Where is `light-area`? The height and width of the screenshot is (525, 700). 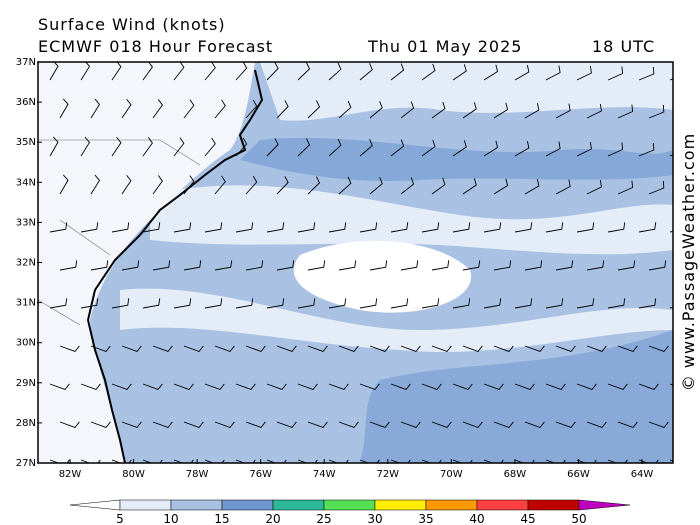
light-area is located at coordinates (411, 220).